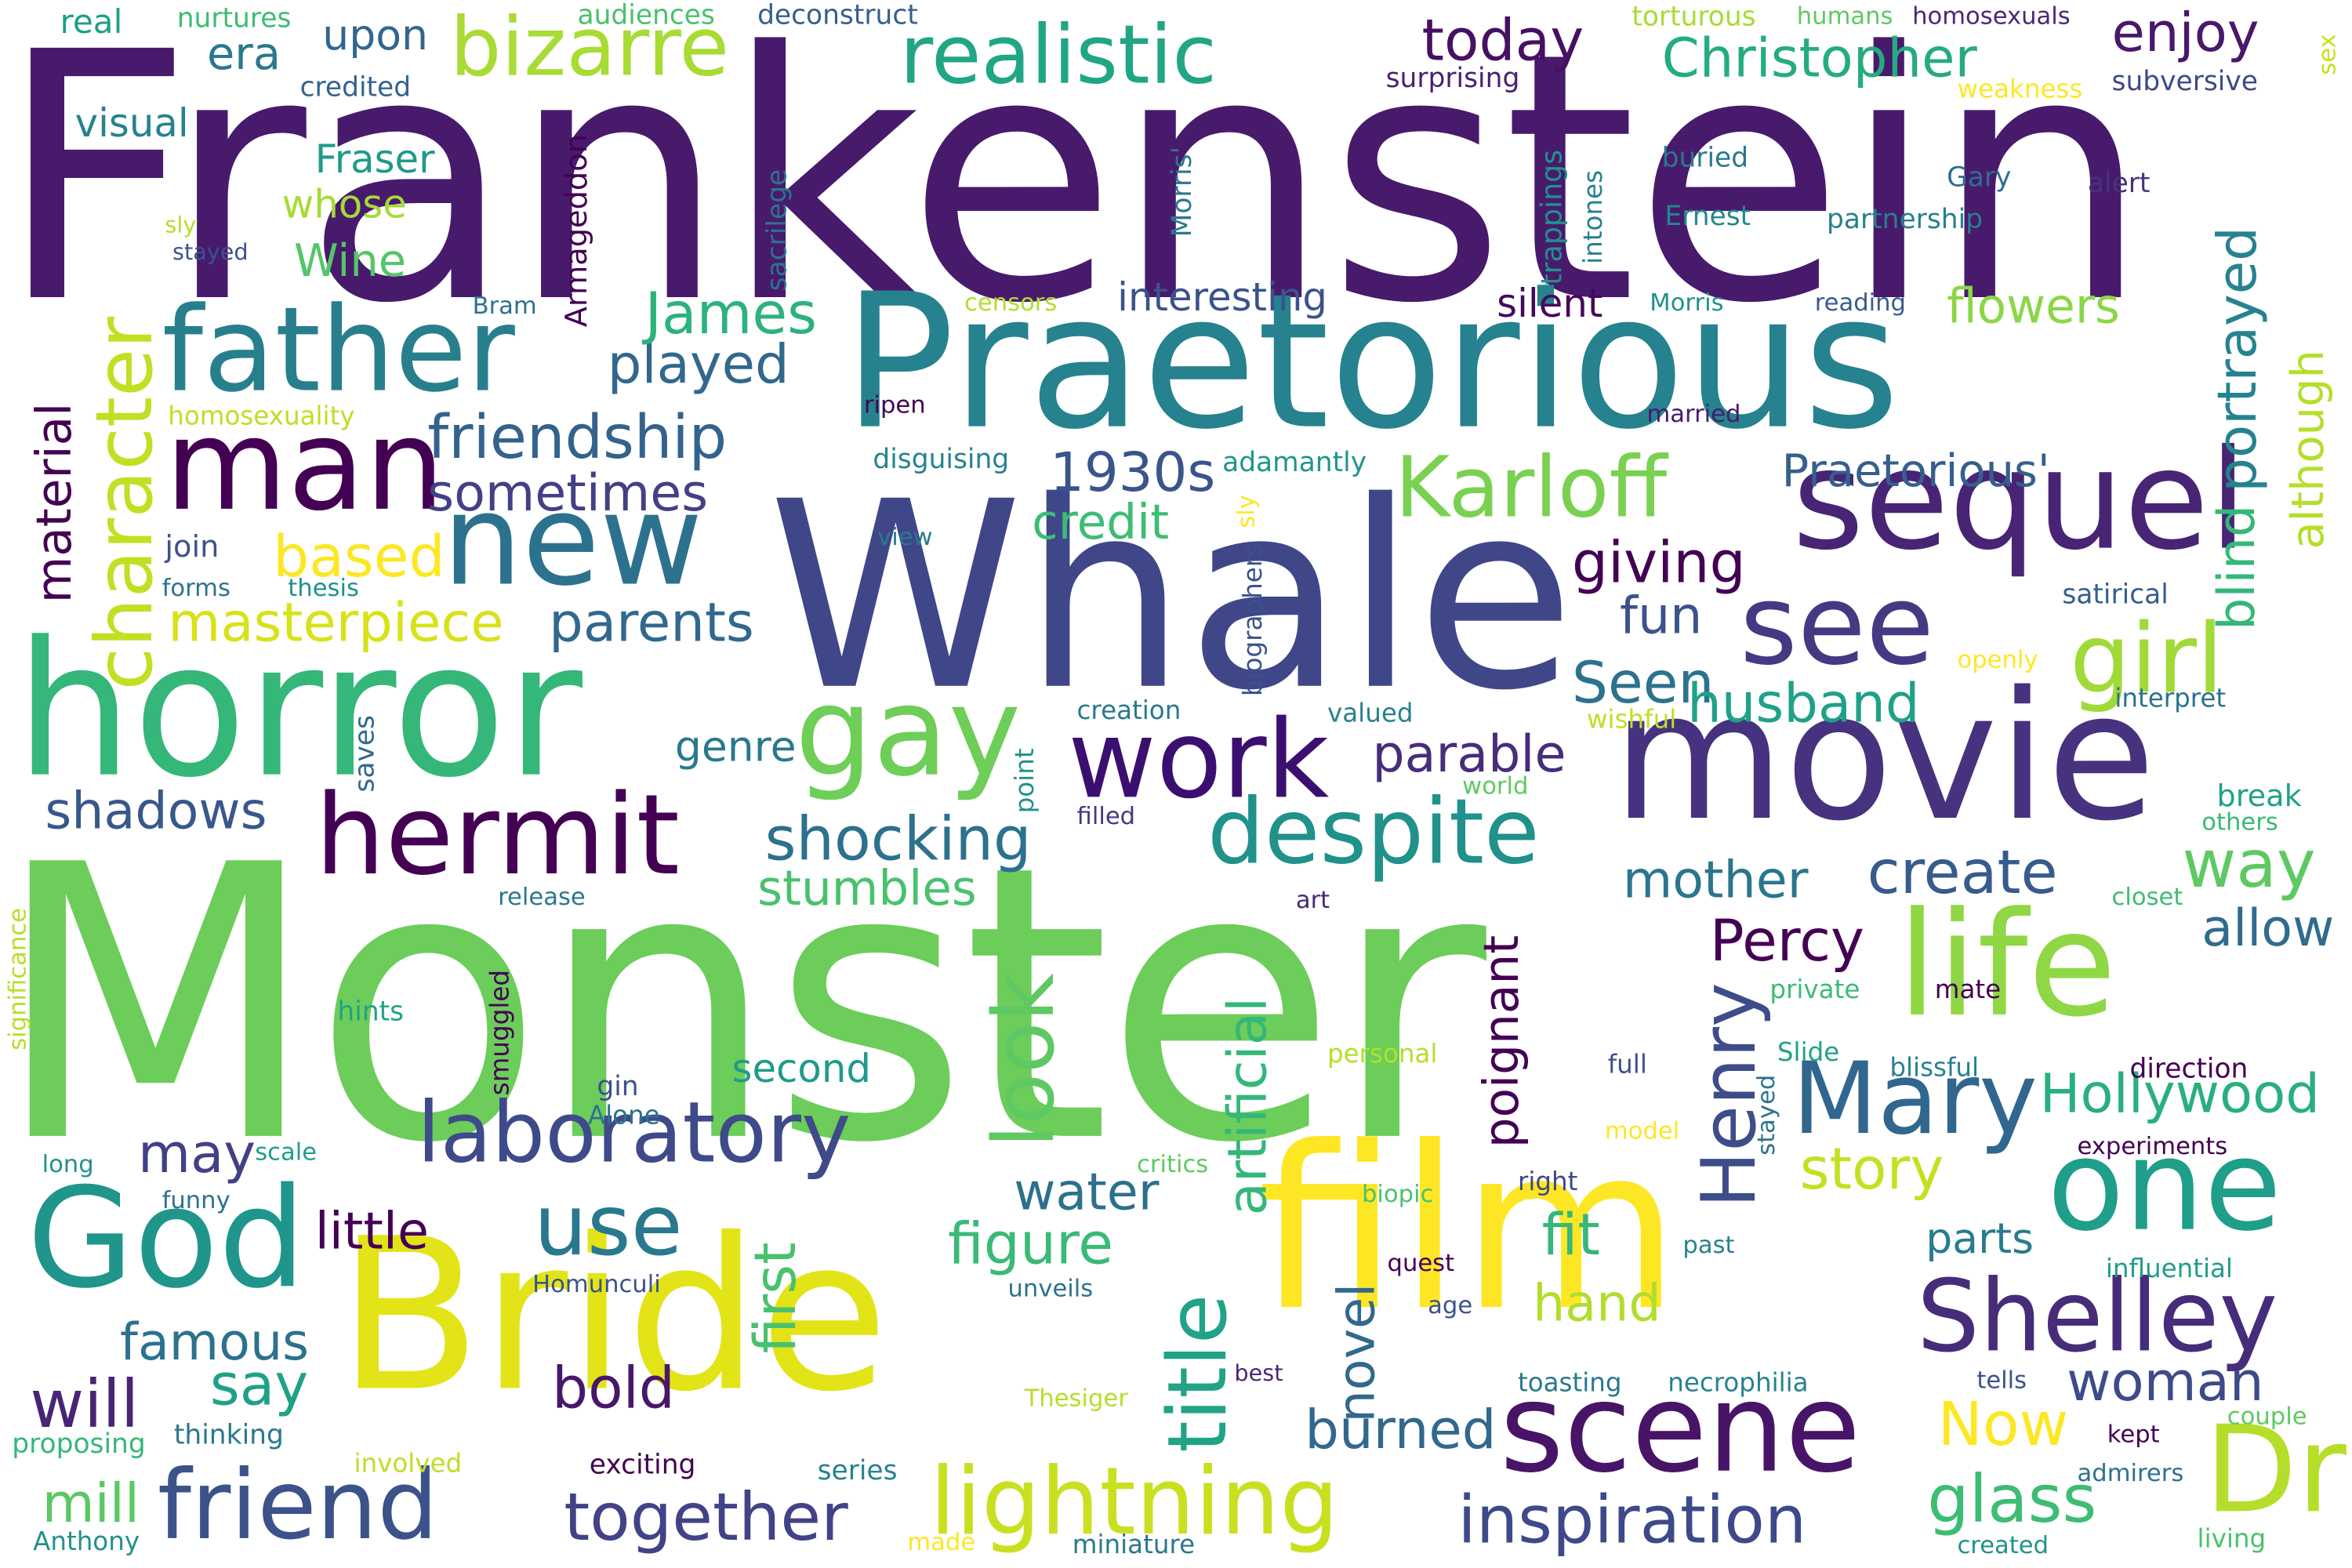  What do you see at coordinates (572, 540) in the screenshot?
I see `word-new: new` at bounding box center [572, 540].